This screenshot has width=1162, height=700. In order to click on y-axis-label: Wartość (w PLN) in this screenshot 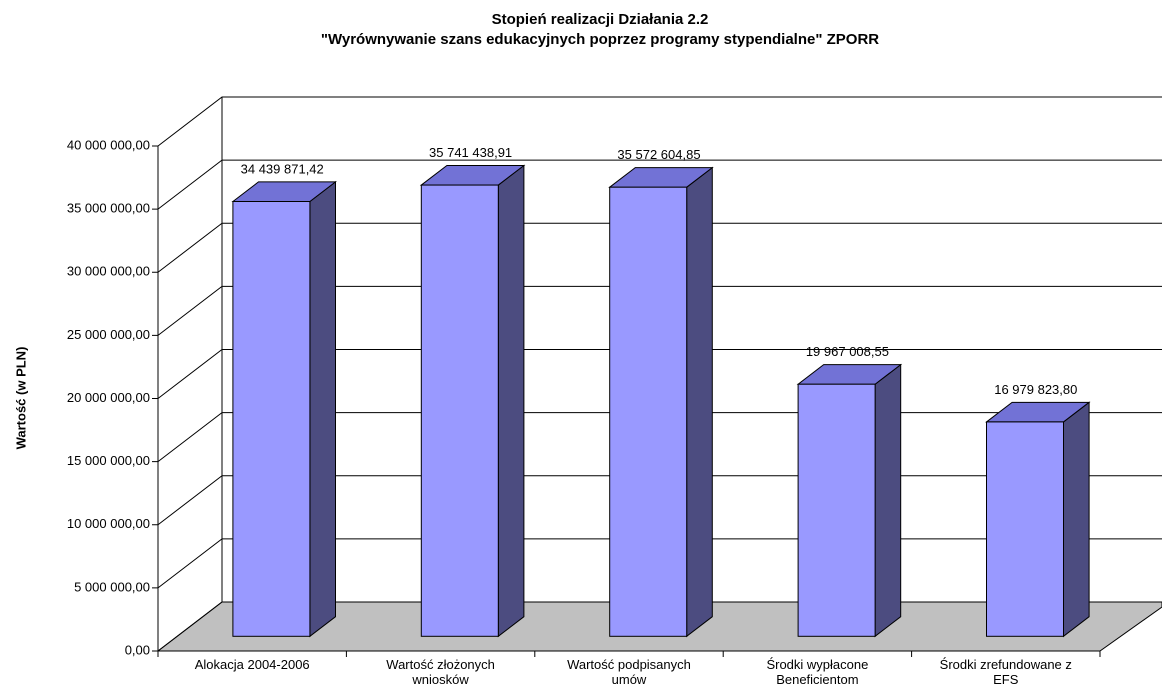, I will do `click(20, 398)`.